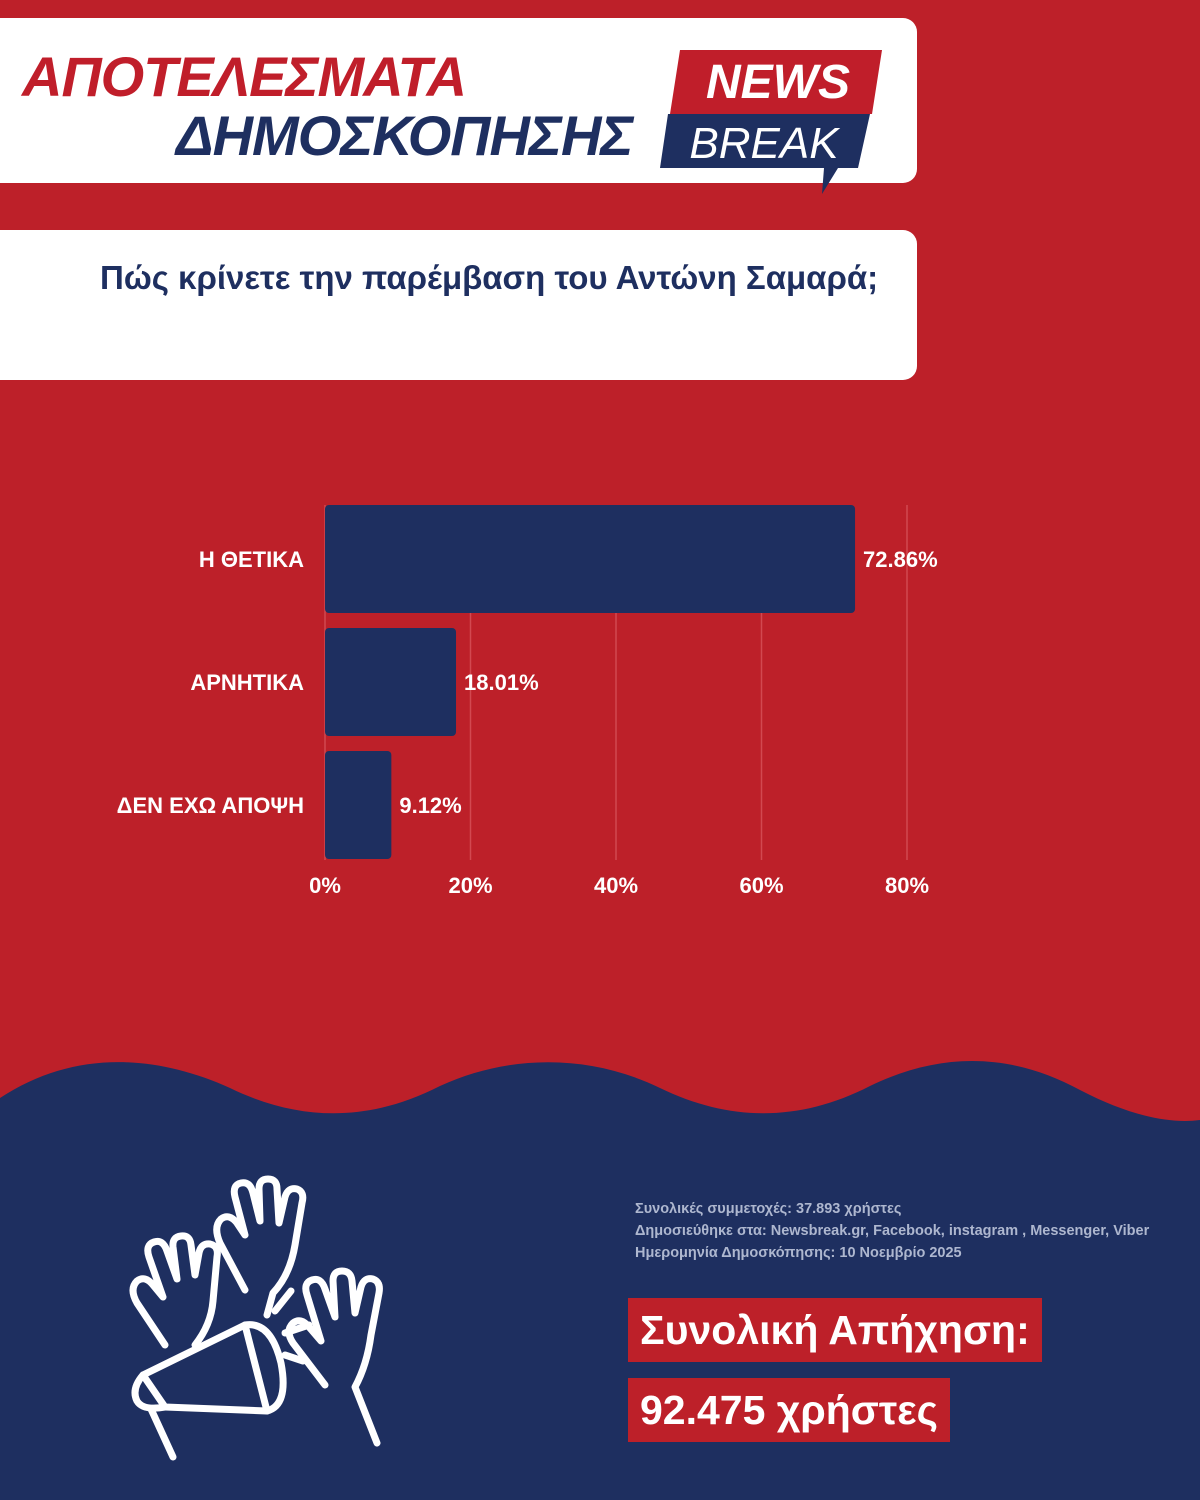 This screenshot has width=1200, height=1500. Describe the element at coordinates (501, 682) in the screenshot. I see `value-label: 18.01%` at that location.